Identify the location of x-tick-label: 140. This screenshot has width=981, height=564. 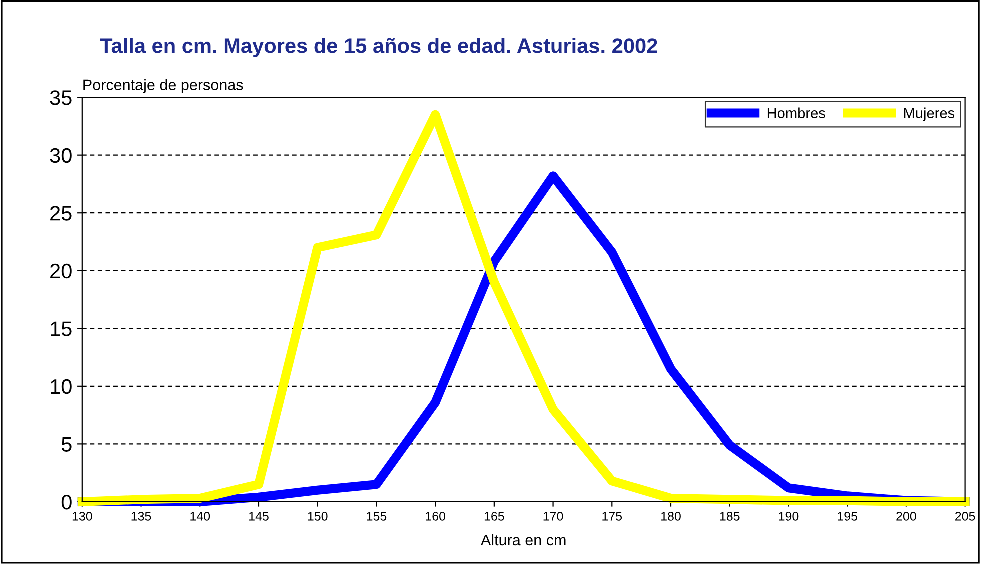
(200, 516).